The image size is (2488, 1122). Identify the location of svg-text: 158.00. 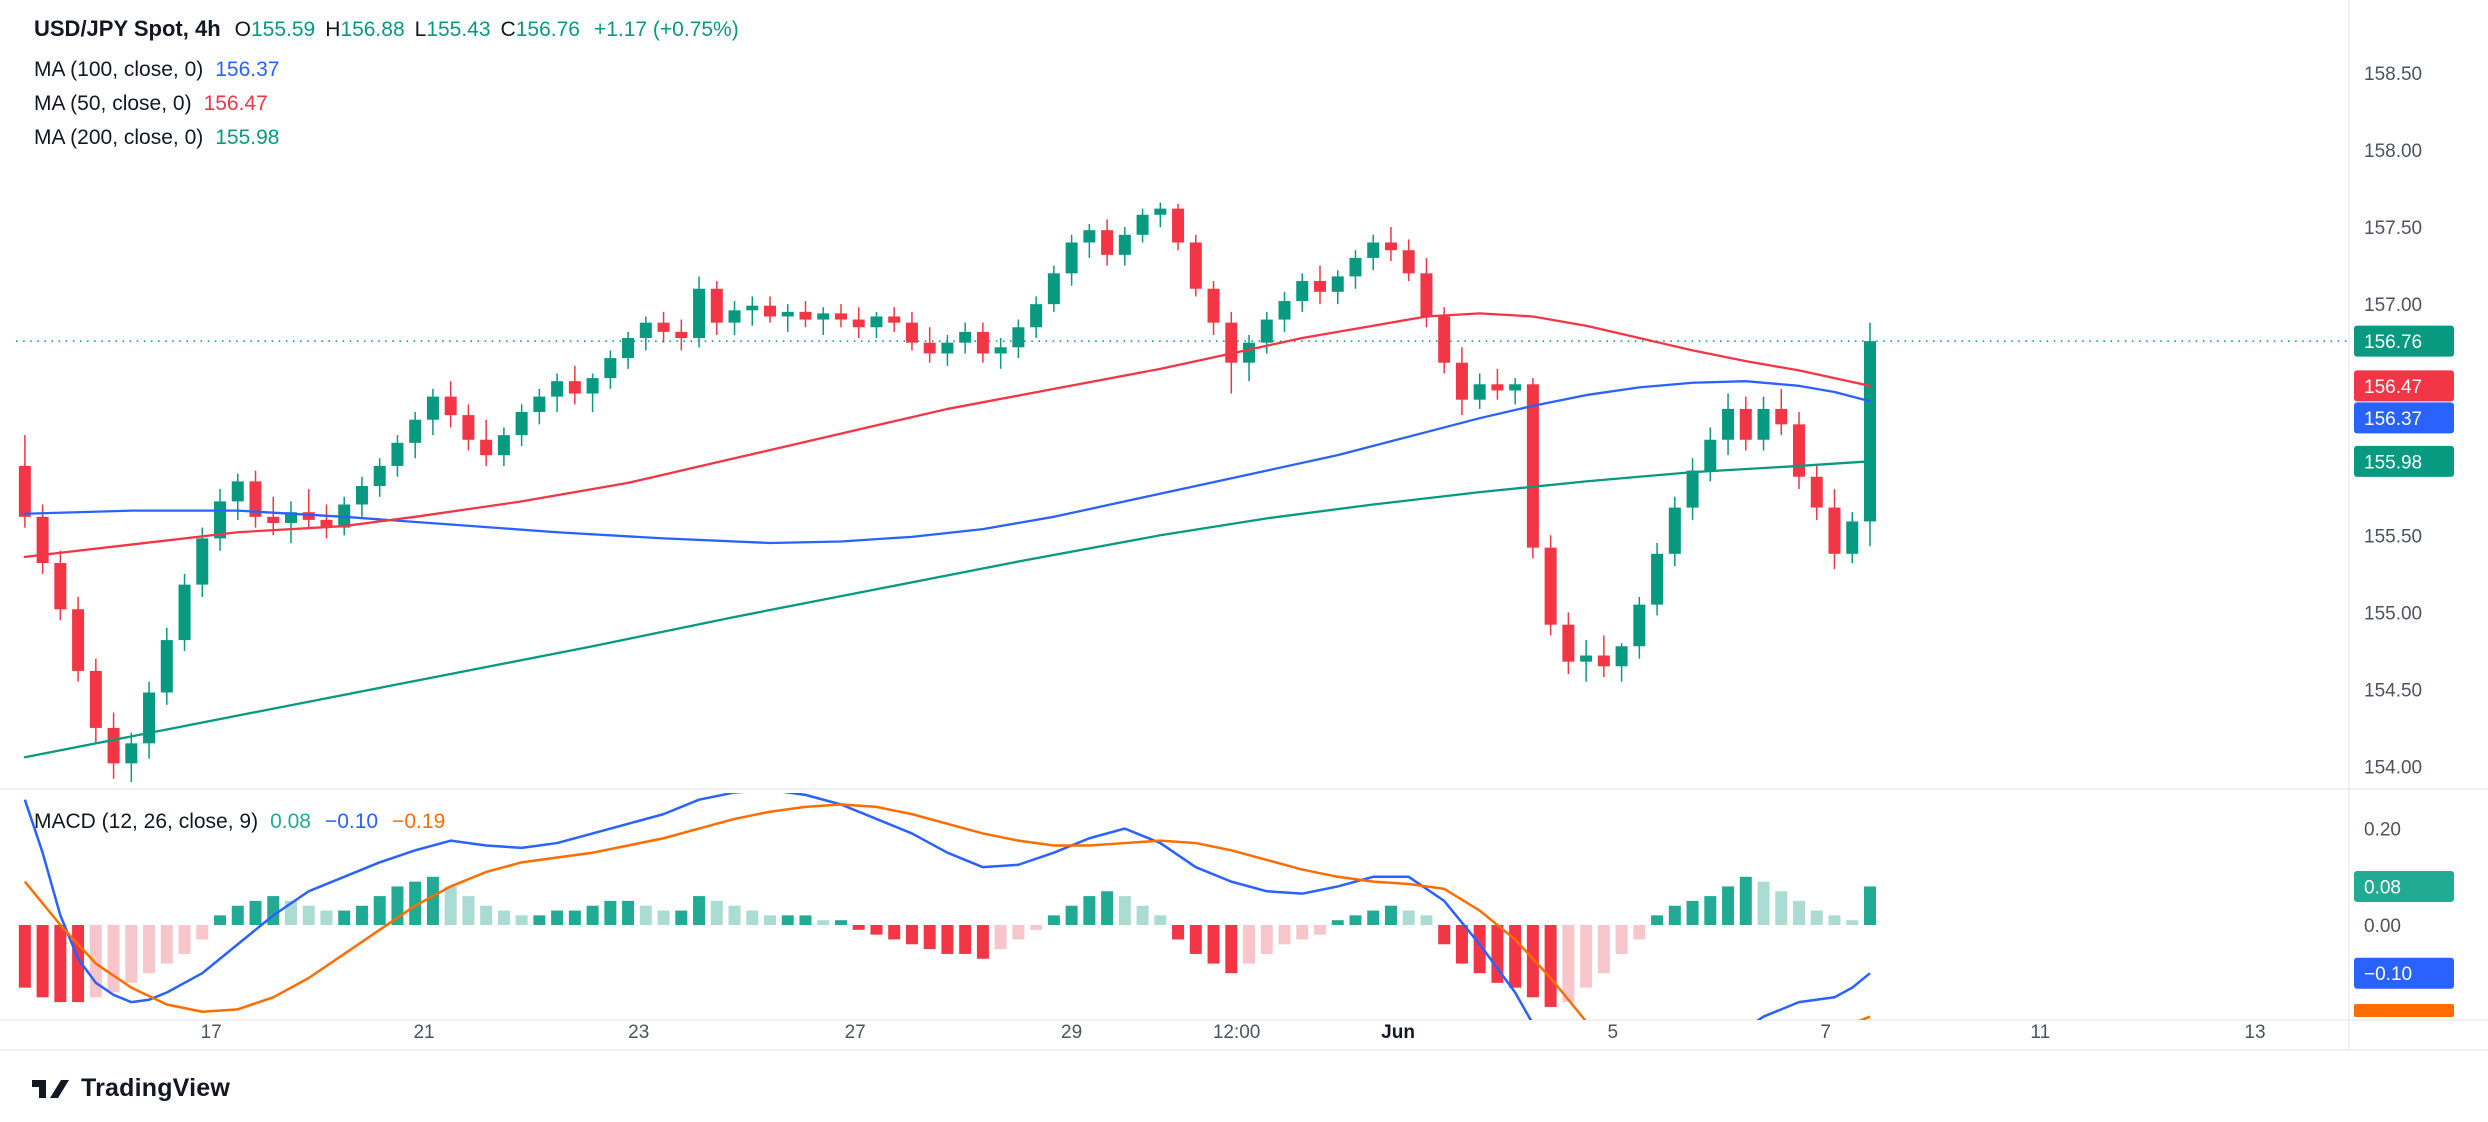
(2393, 151).